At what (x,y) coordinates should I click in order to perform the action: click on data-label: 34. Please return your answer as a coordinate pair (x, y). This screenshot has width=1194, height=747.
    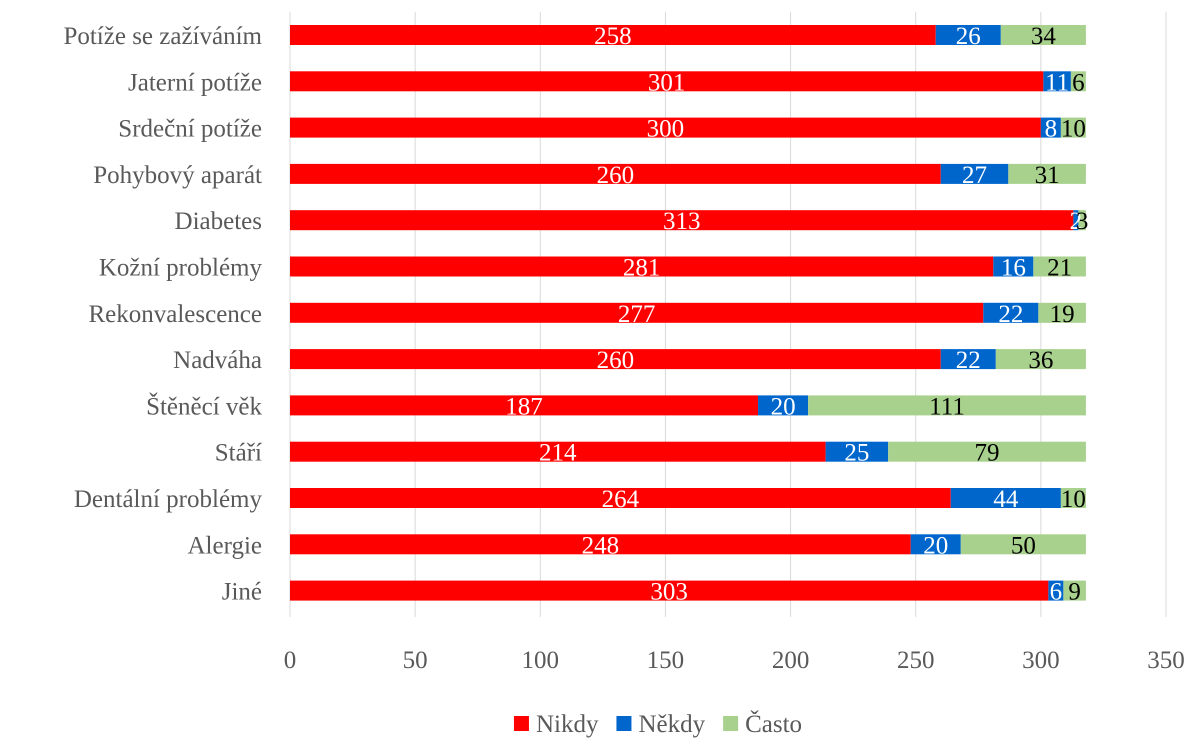
    Looking at the image, I should click on (1044, 36).